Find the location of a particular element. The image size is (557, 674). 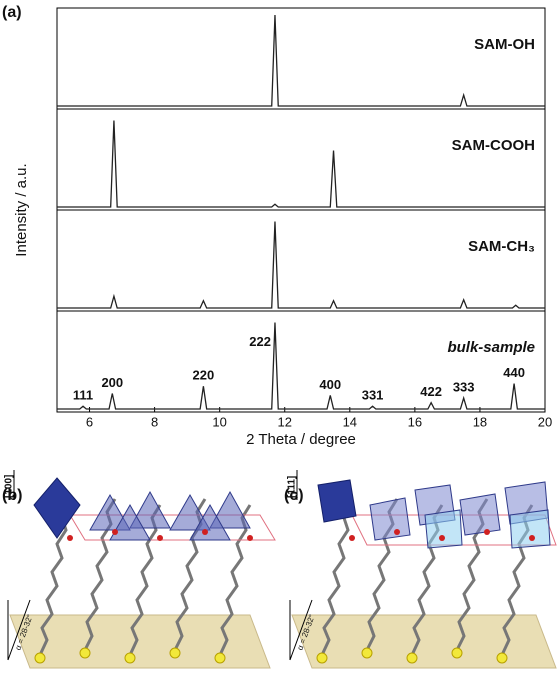

x-tick-label: 20 is located at coordinates (545, 421).